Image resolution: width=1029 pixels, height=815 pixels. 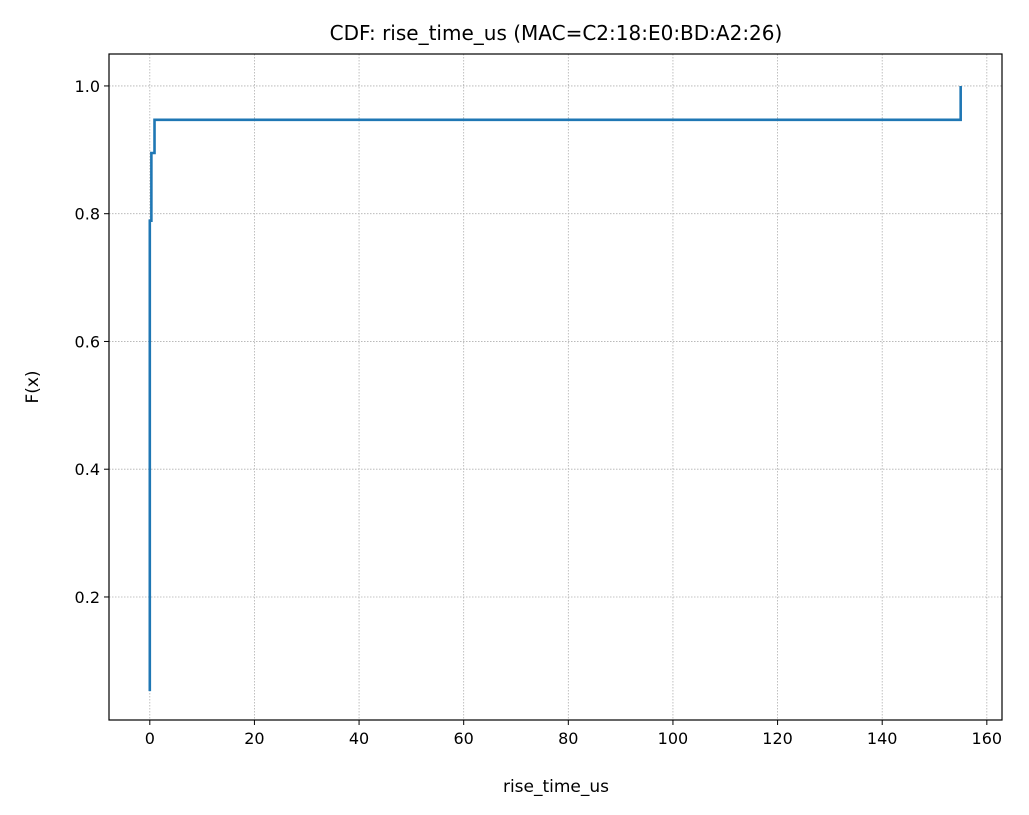 What do you see at coordinates (464, 738) in the screenshot?
I see `x-tick-label: 60` at bounding box center [464, 738].